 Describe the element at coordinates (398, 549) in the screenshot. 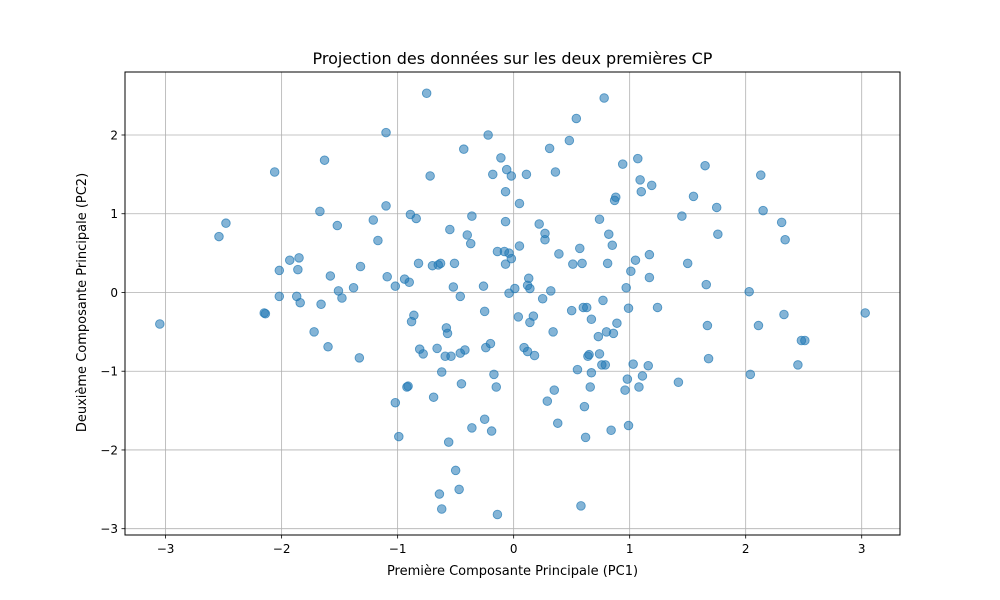

I see `x-tick-label: −1` at that location.